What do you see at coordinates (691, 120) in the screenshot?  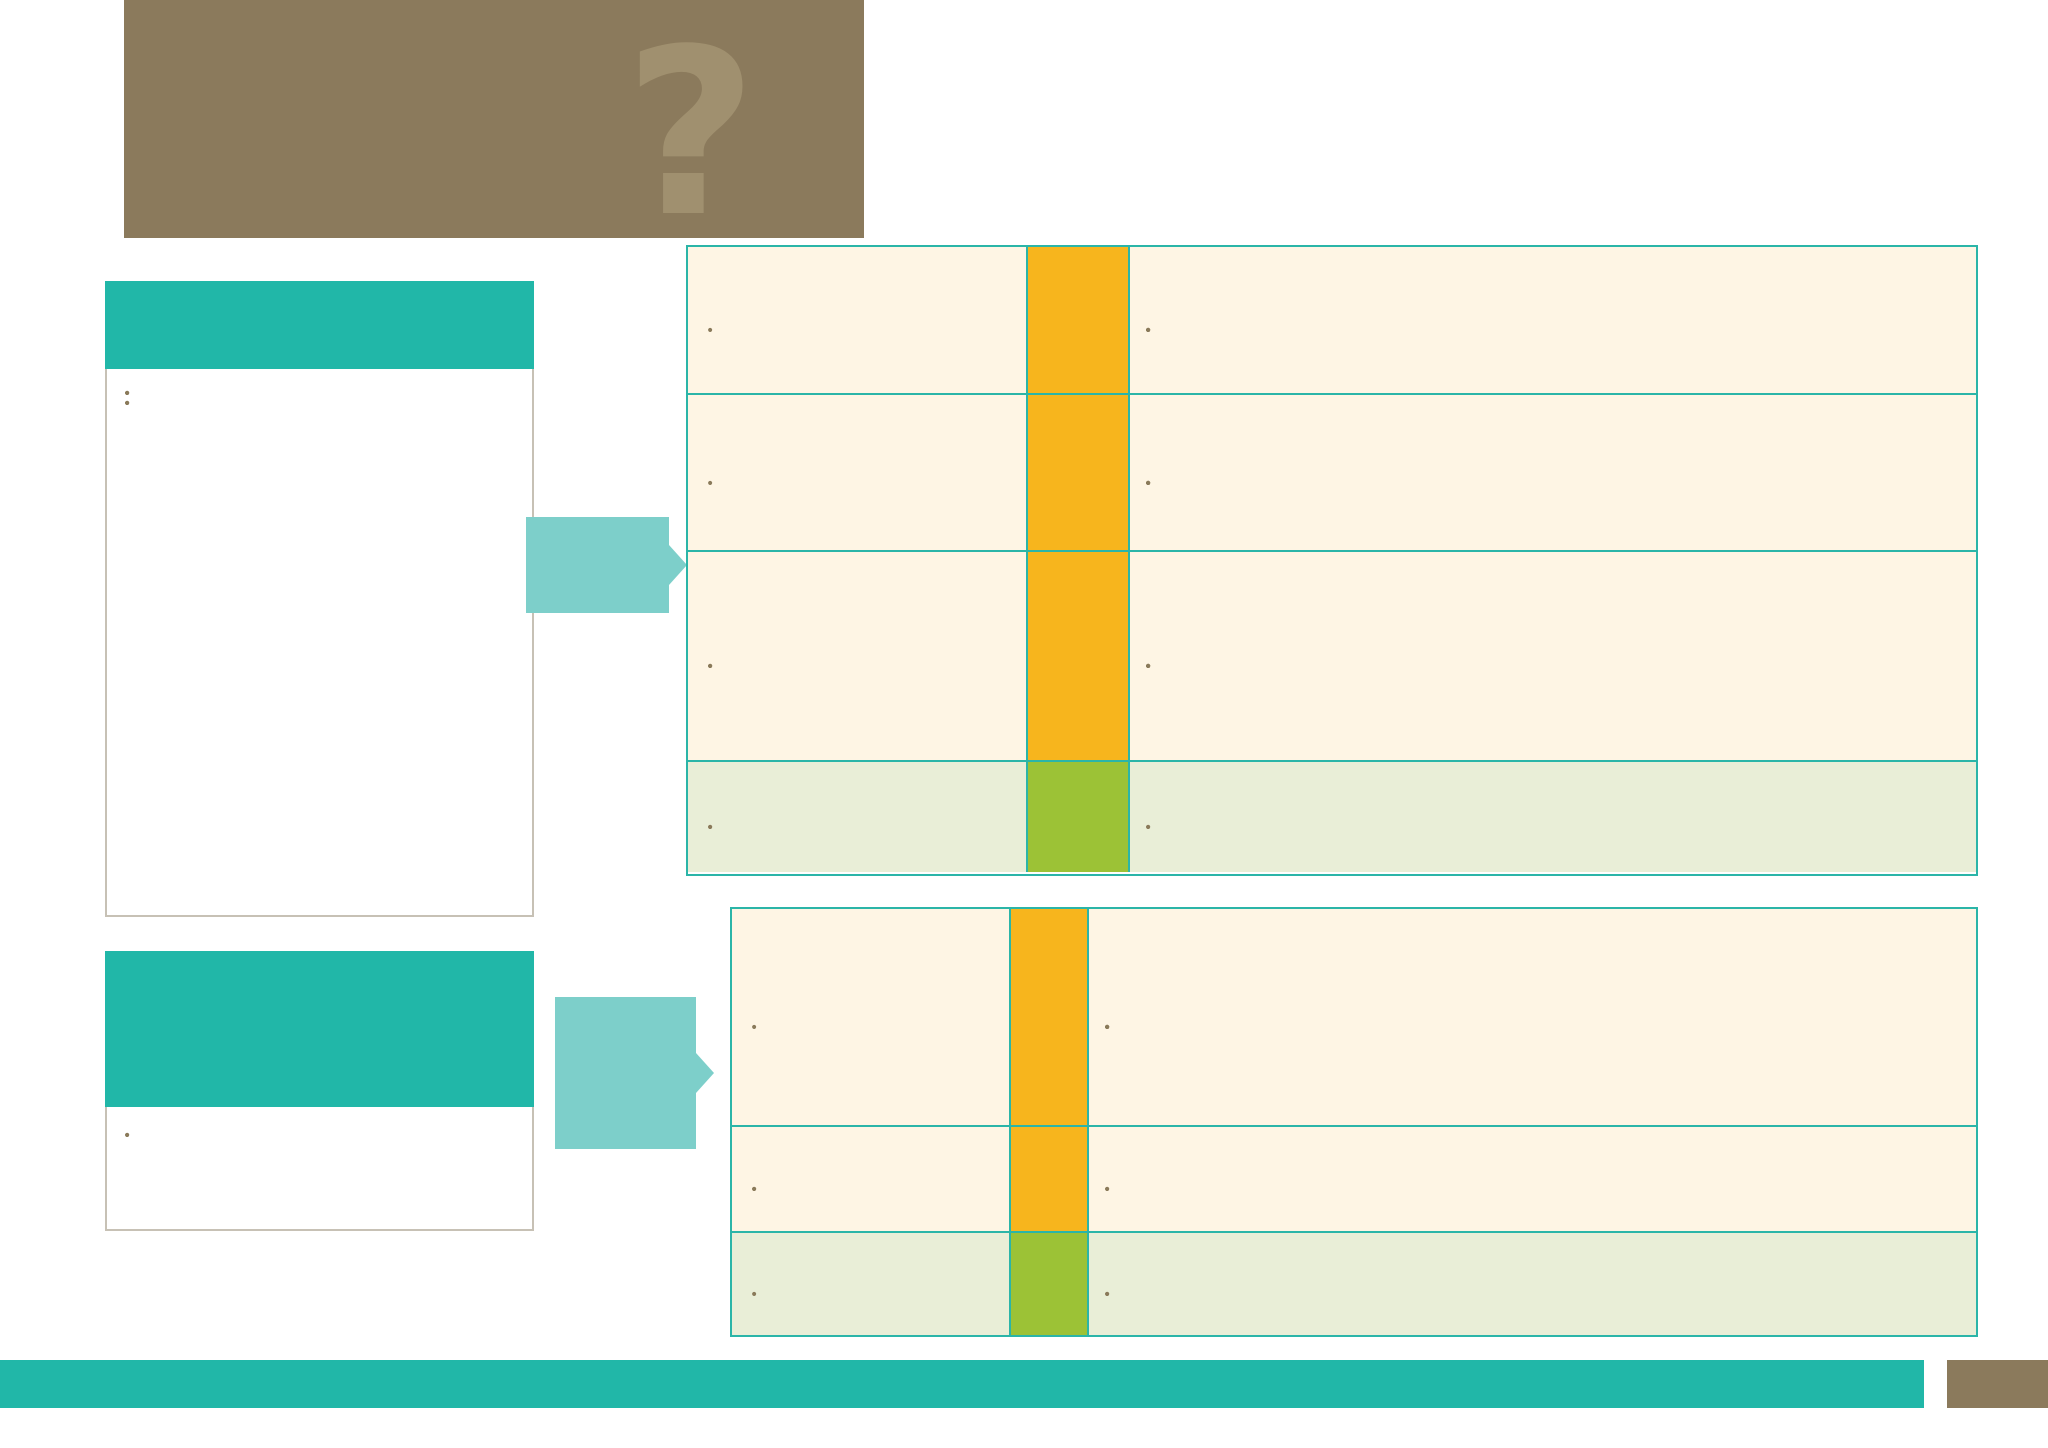 I see `question-mark-icon: ?` at bounding box center [691, 120].